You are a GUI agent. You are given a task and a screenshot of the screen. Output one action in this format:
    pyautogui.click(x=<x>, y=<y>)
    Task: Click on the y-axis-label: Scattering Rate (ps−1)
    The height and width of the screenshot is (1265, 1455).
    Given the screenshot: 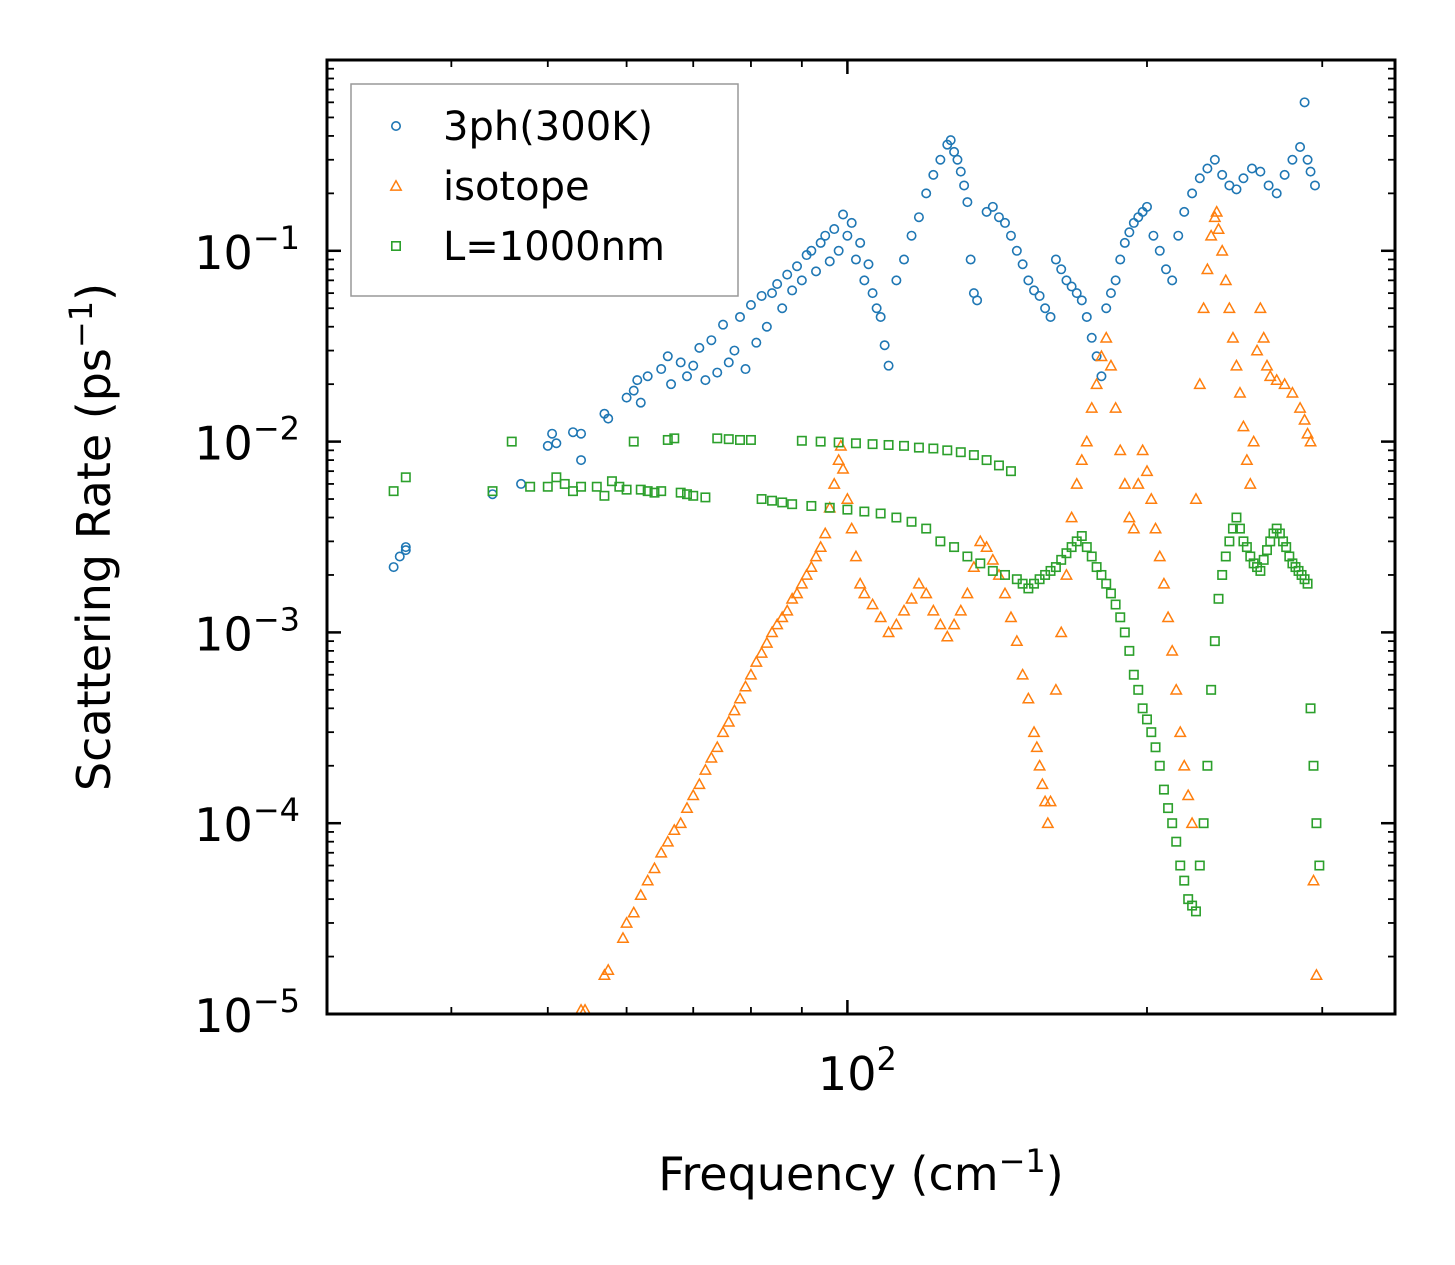 What is the action you would take?
    pyautogui.click(x=91, y=537)
    